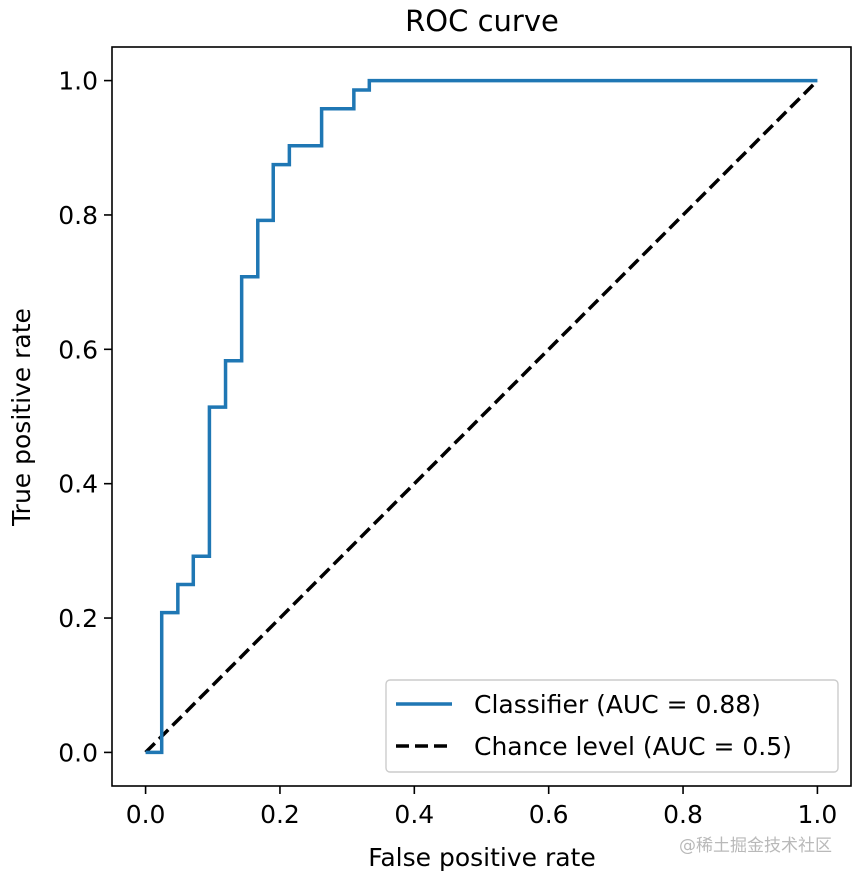 This screenshot has height=876, width=864. I want to click on x-tick-label: 0.2, so click(280, 814).